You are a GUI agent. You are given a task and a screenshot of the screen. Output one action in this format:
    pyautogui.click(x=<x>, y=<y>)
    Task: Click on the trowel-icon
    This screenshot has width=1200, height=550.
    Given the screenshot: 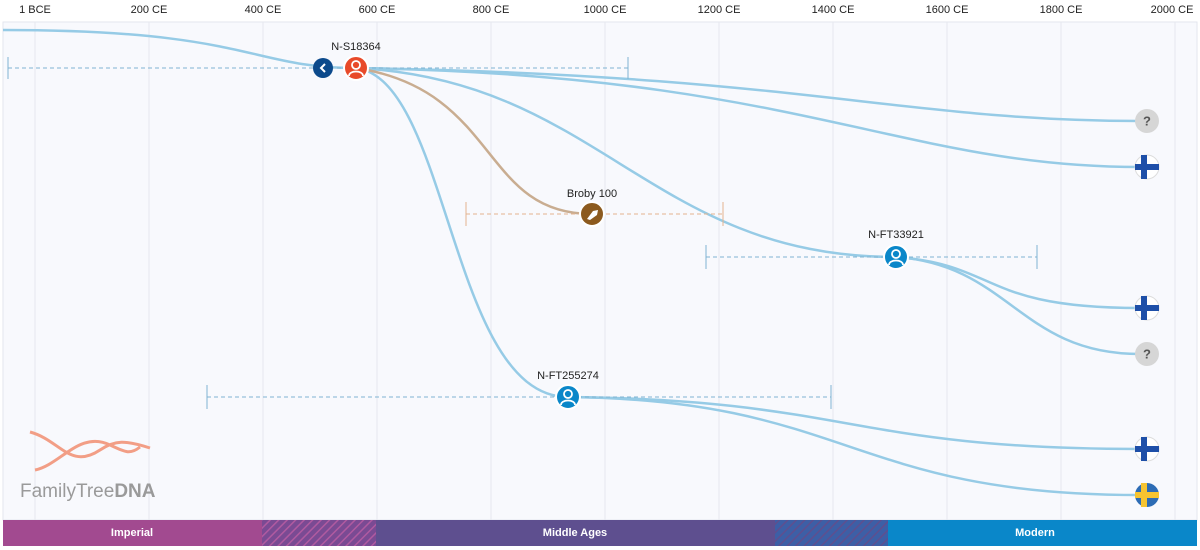 What is the action you would take?
    pyautogui.click(x=592, y=215)
    